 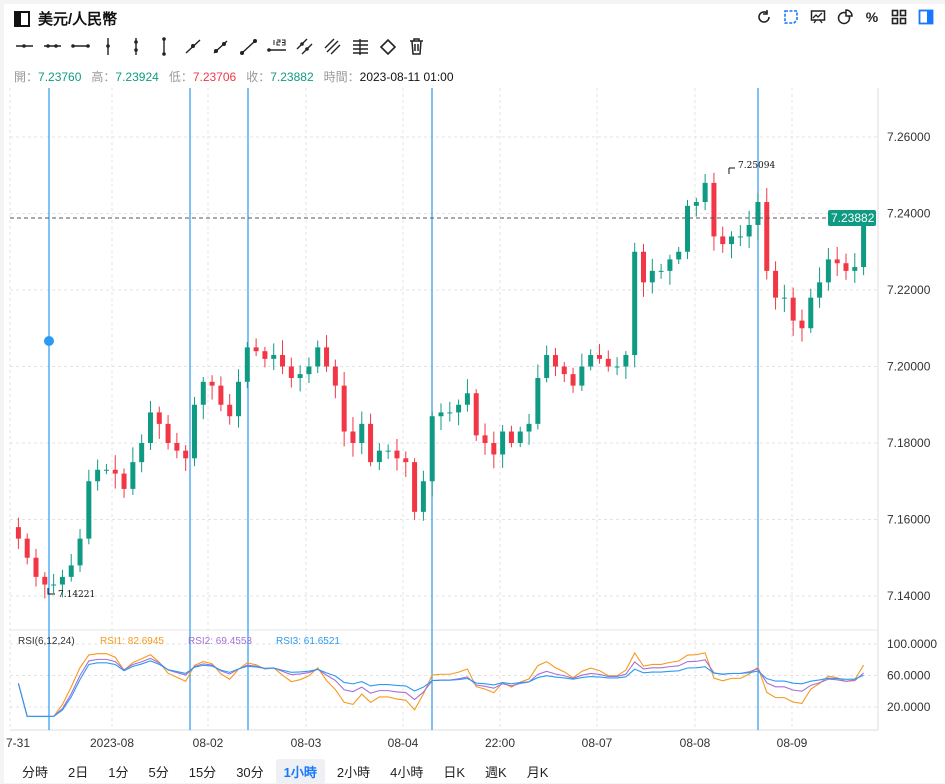 What do you see at coordinates (791, 17) in the screenshot?
I see `note-icon` at bounding box center [791, 17].